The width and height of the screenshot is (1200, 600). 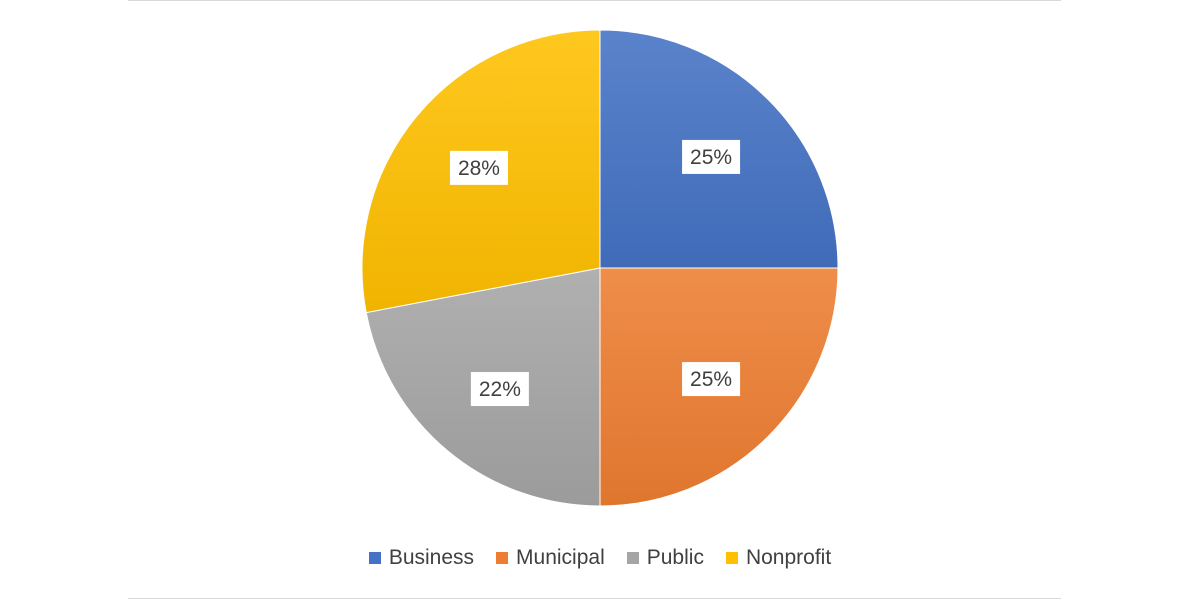 I want to click on data-label-public: 22%, so click(x=499, y=389).